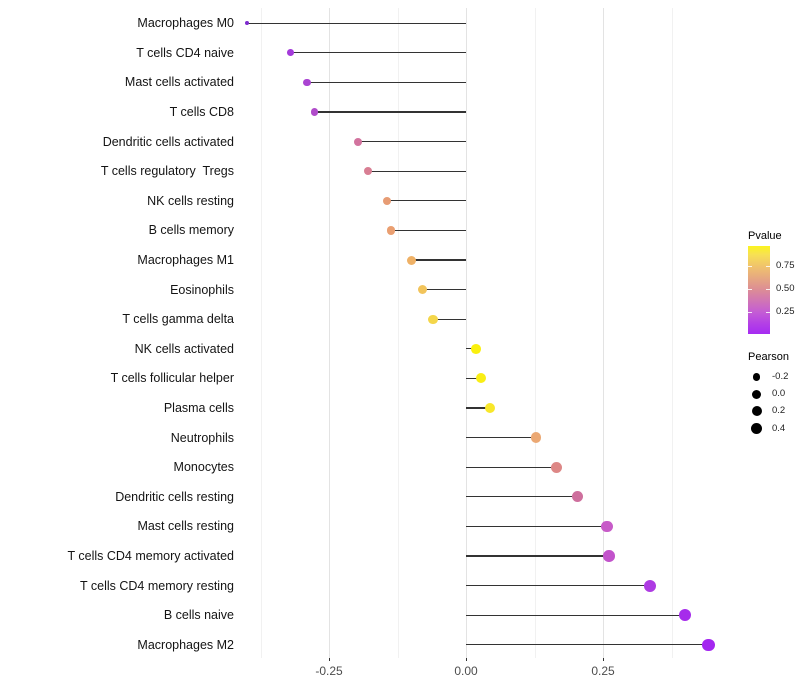 The height and width of the screenshot is (700, 800). Describe the element at coordinates (168, 141) in the screenshot. I see `category-label: Dendritic cells activated` at that location.